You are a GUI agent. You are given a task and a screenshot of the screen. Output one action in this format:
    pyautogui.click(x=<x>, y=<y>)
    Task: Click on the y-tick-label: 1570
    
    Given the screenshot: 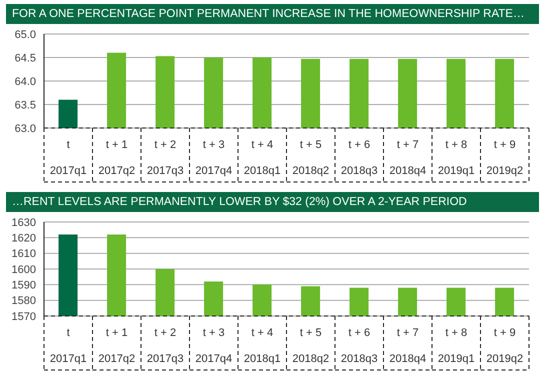 What is the action you would take?
    pyautogui.click(x=24, y=316)
    